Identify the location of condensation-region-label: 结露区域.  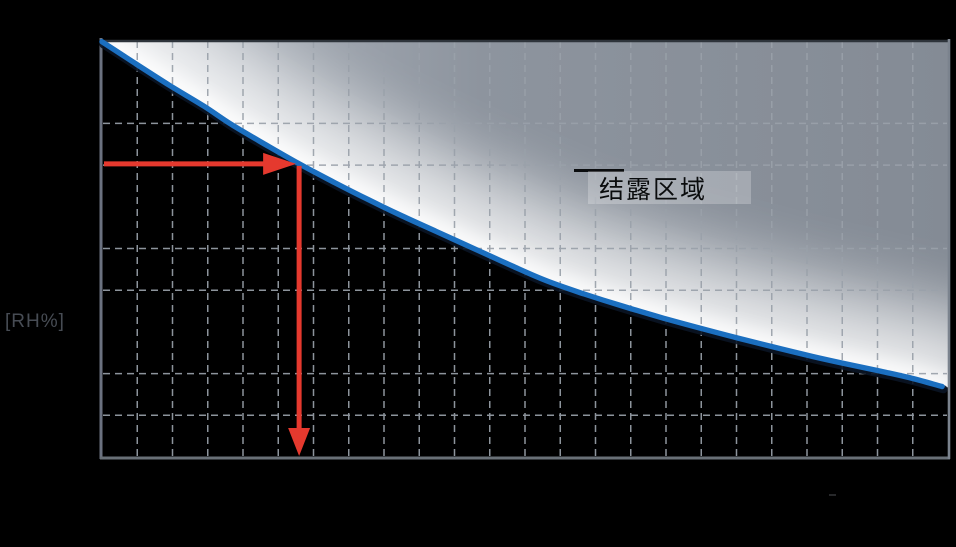
(669, 187).